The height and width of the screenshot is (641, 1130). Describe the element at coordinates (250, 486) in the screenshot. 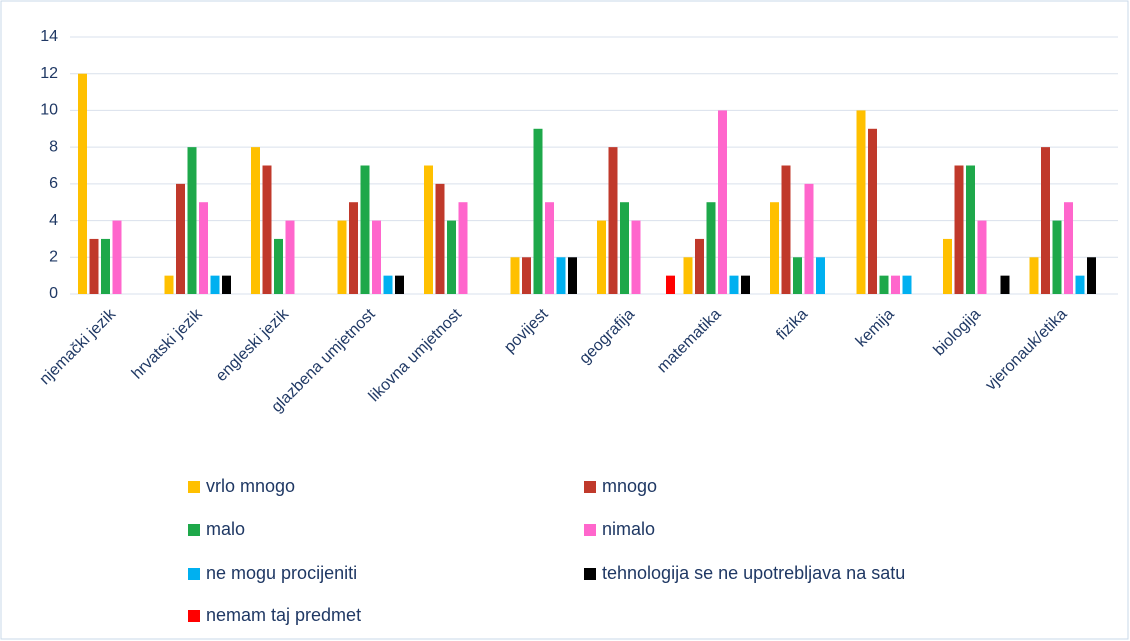

I see `legend-label: vrlo mnogo` at that location.